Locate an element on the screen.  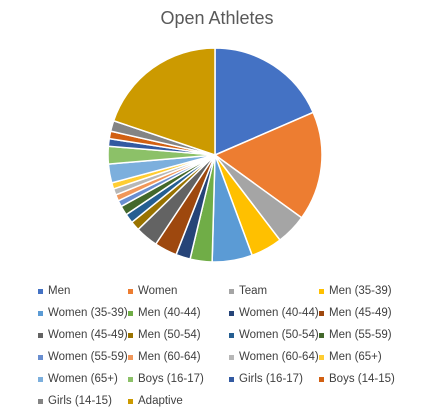
legend-item: Men is located at coordinates (83, 291).